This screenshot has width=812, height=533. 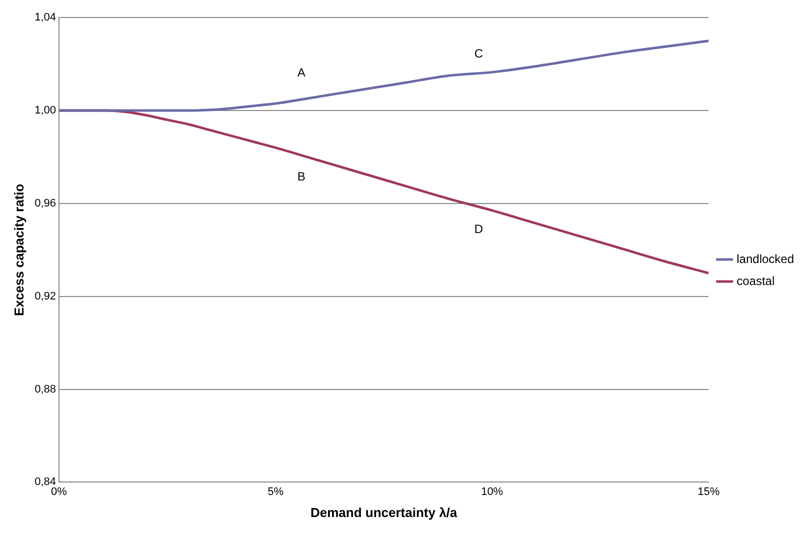 What do you see at coordinates (301, 73) in the screenshot?
I see `annotation: A` at bounding box center [301, 73].